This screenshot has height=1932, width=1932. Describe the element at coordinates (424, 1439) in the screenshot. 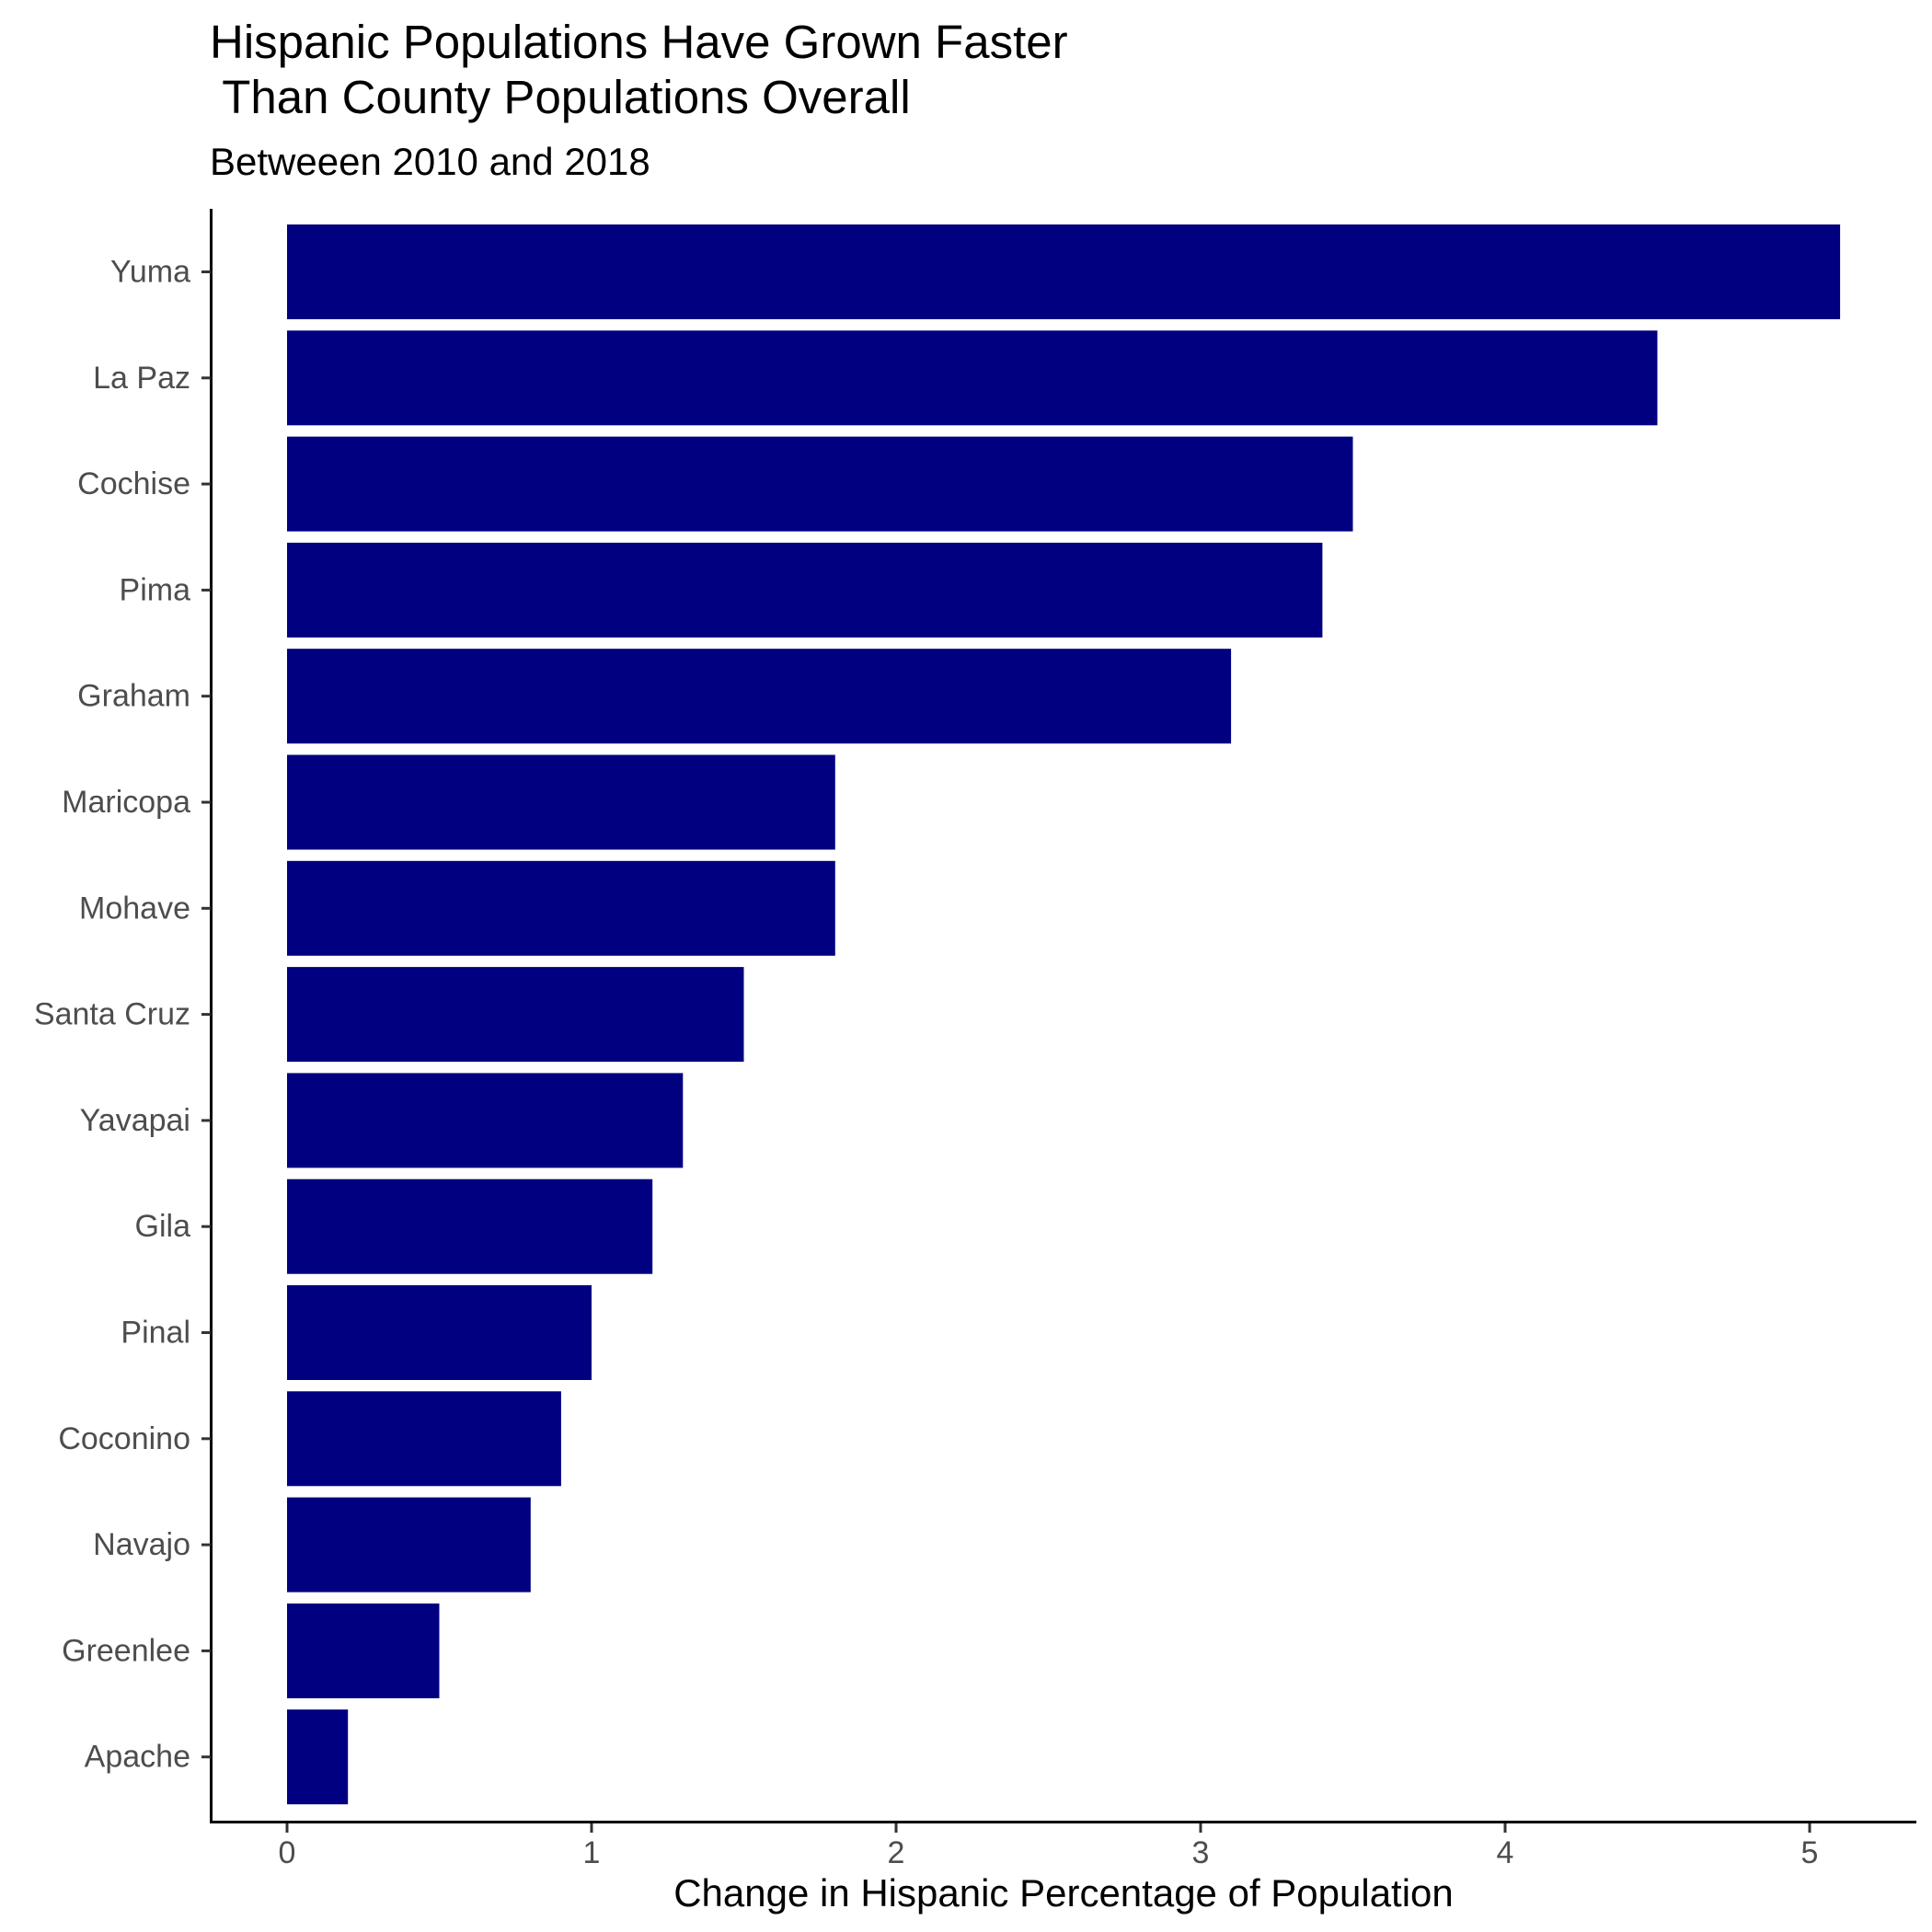

I see `bar-coconino` at that location.